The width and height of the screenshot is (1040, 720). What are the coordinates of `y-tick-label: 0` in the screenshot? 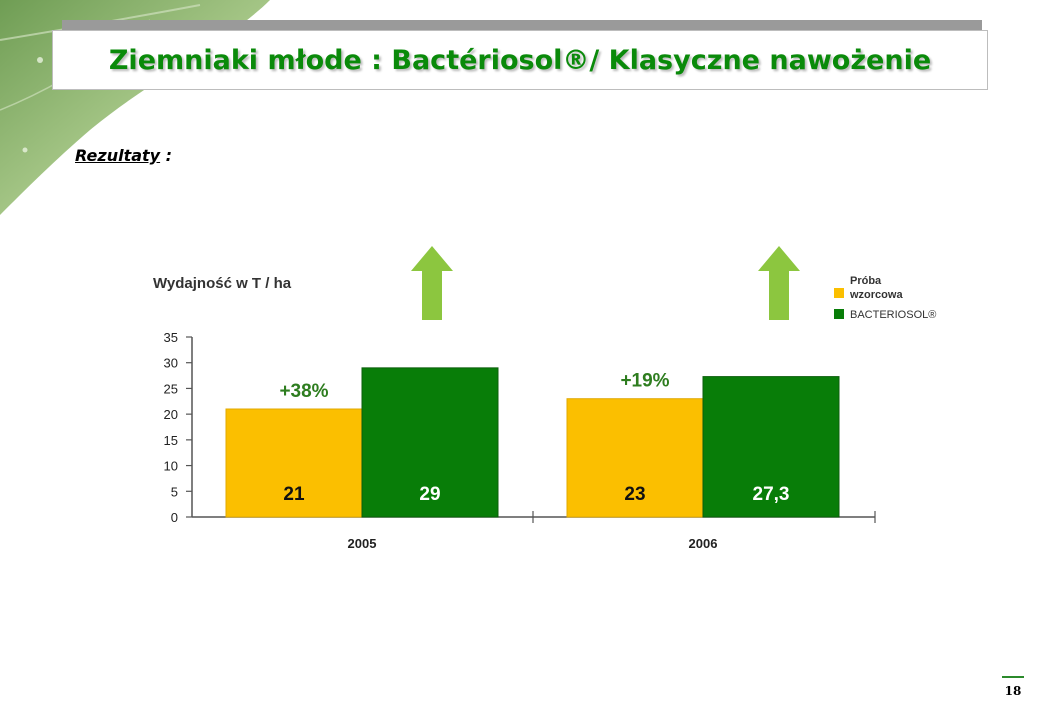 It's located at (174, 517).